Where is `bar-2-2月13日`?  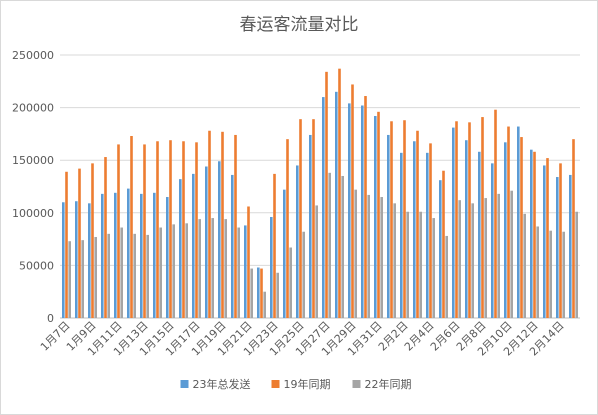
bar-2-2月13日 is located at coordinates (547, 238).